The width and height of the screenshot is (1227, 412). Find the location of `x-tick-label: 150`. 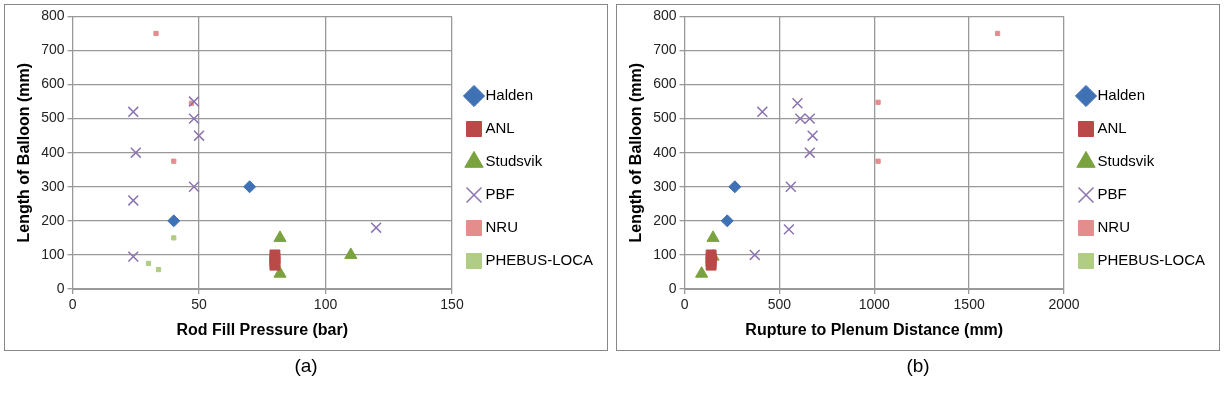

x-tick-label: 150 is located at coordinates (452, 304).